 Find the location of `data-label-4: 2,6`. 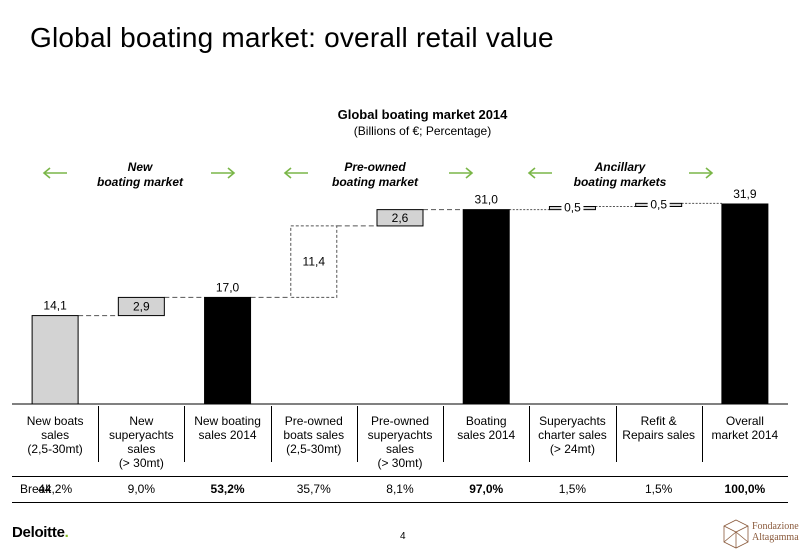

data-label-4: 2,6 is located at coordinates (400, 218).